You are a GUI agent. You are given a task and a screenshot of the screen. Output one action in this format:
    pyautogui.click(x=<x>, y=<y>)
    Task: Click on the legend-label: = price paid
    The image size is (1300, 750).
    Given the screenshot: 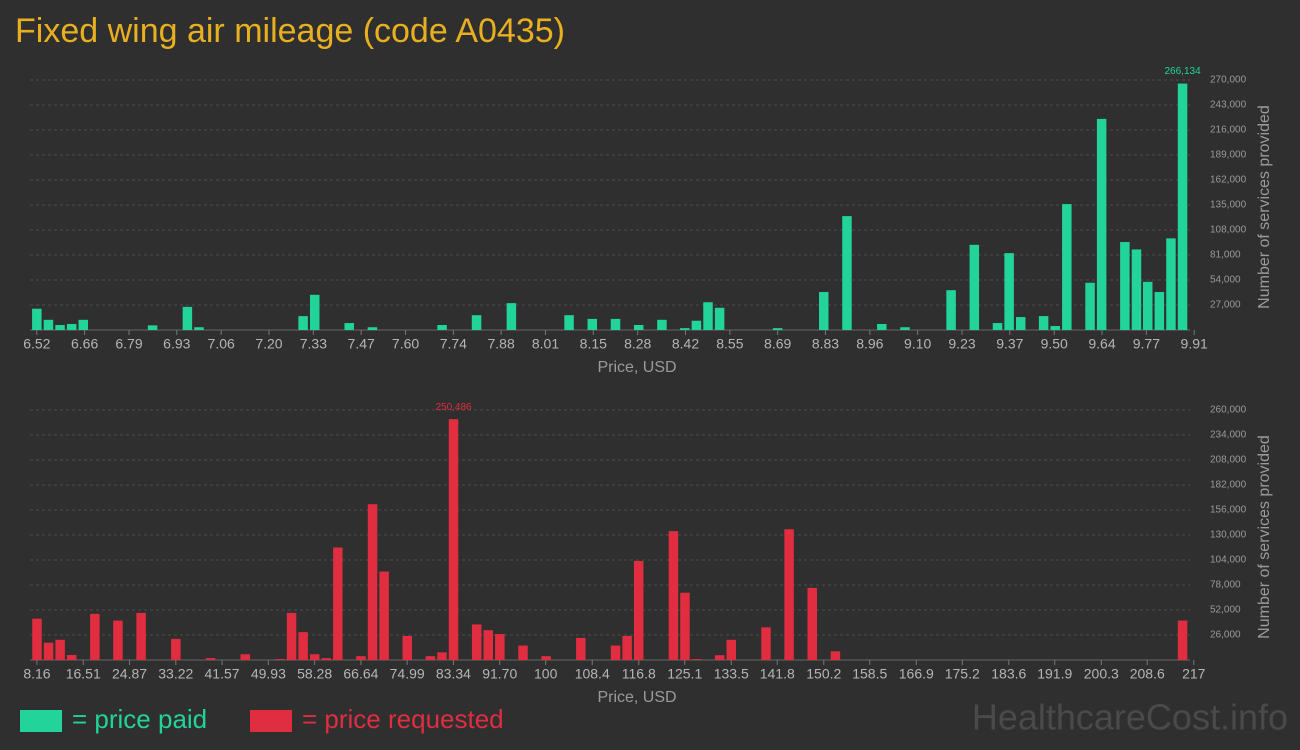 What is the action you would take?
    pyautogui.click(x=139, y=719)
    